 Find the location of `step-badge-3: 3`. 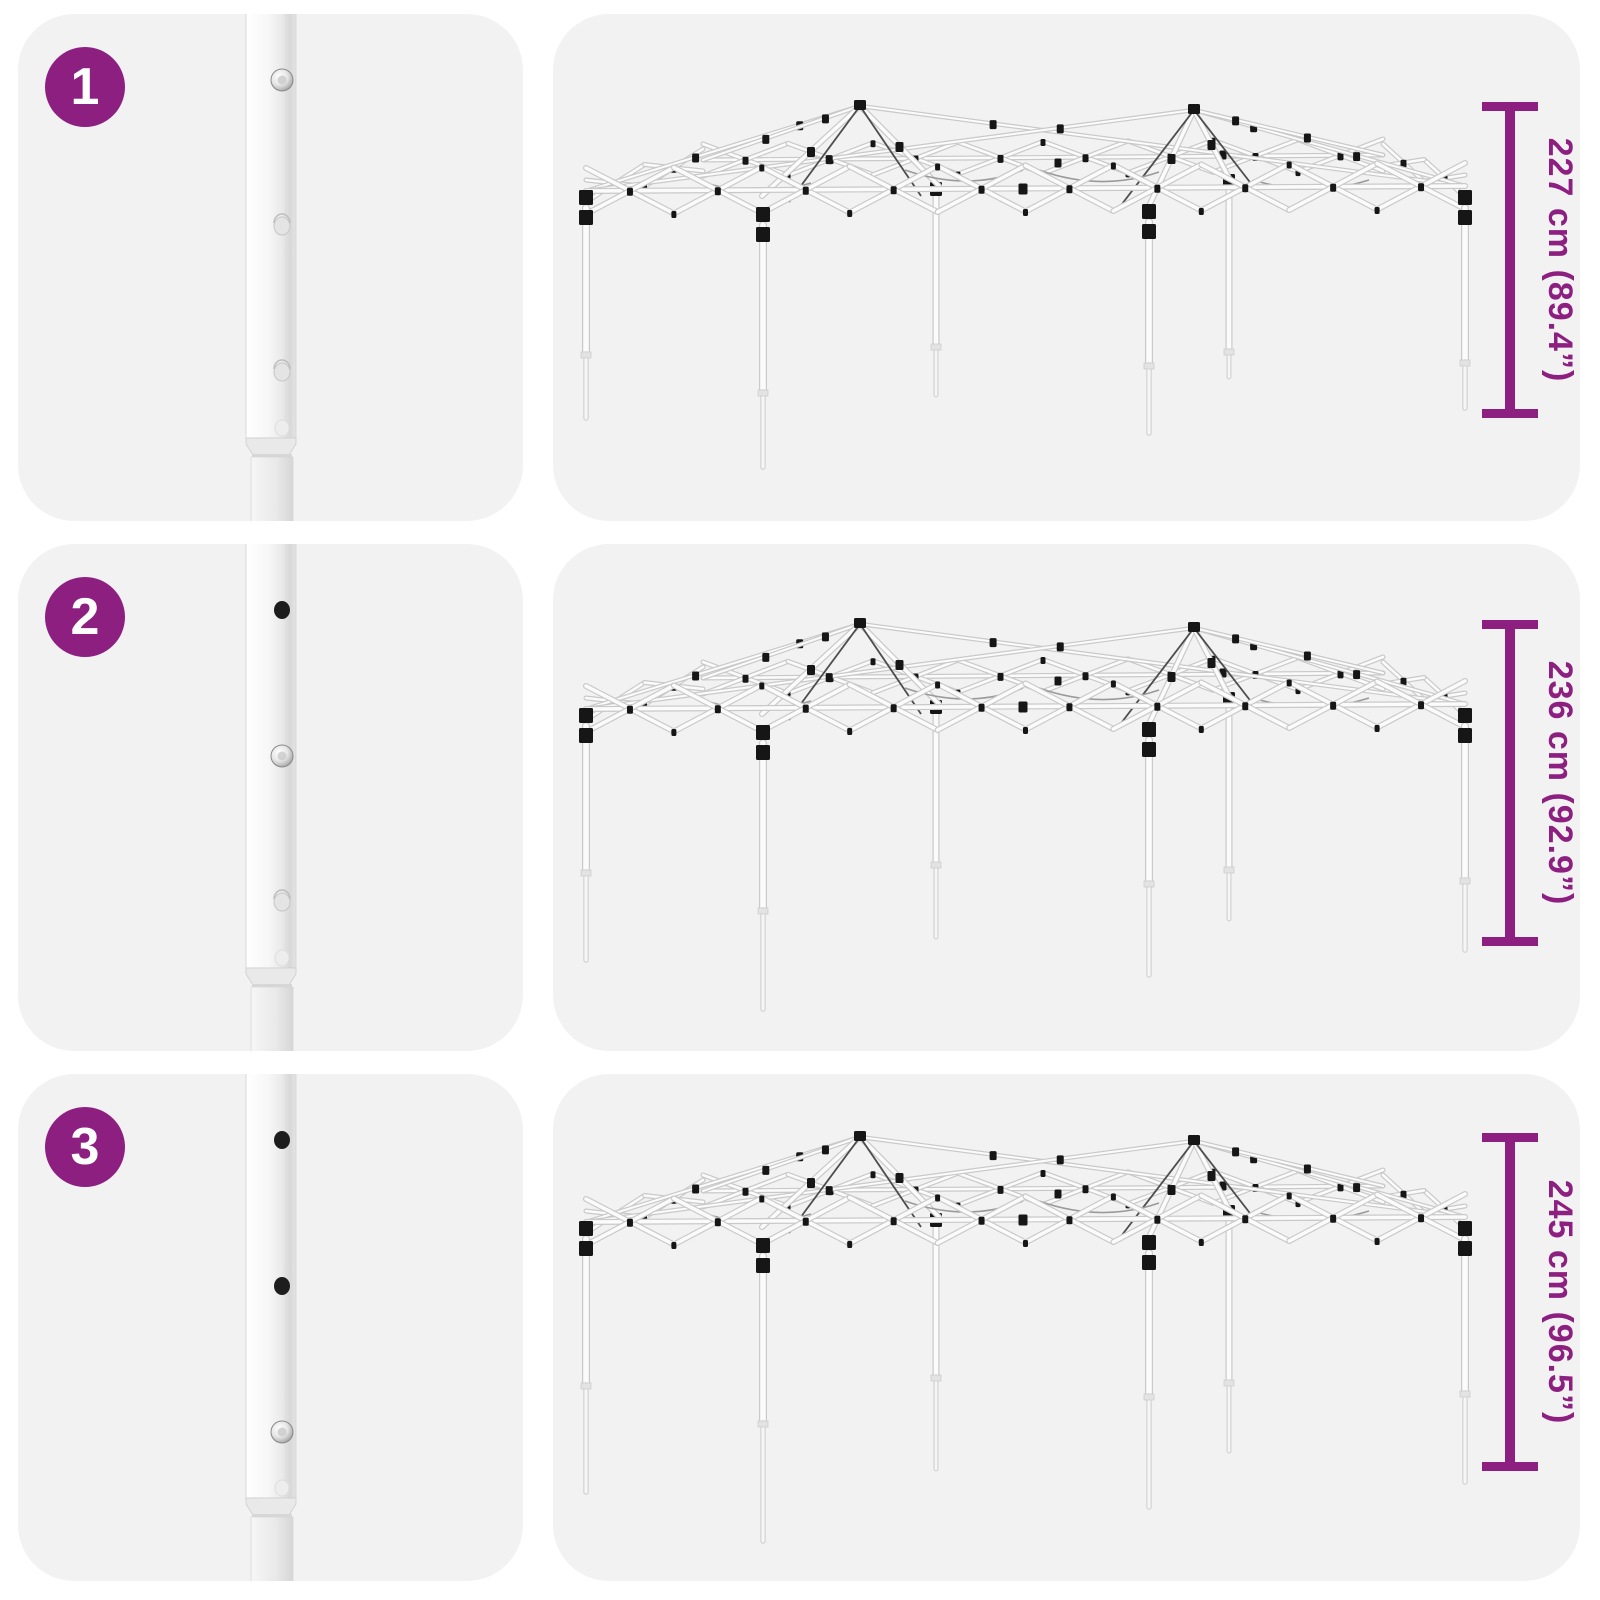

step-badge-3: 3 is located at coordinates (85, 1147).